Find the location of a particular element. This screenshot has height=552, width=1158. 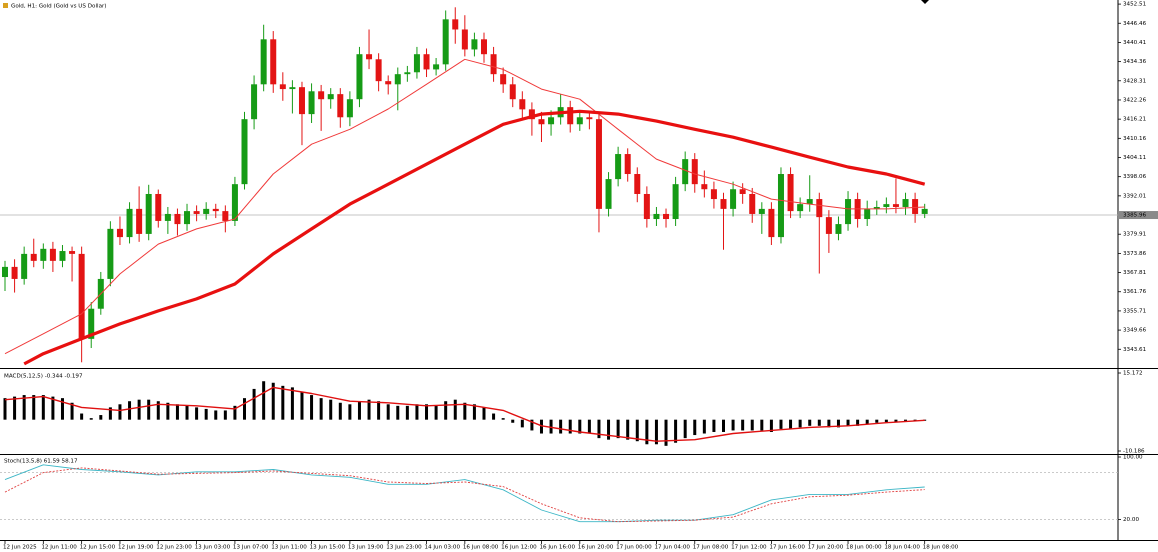

y-tick-label: 3392.01 is located at coordinates (1135, 196).